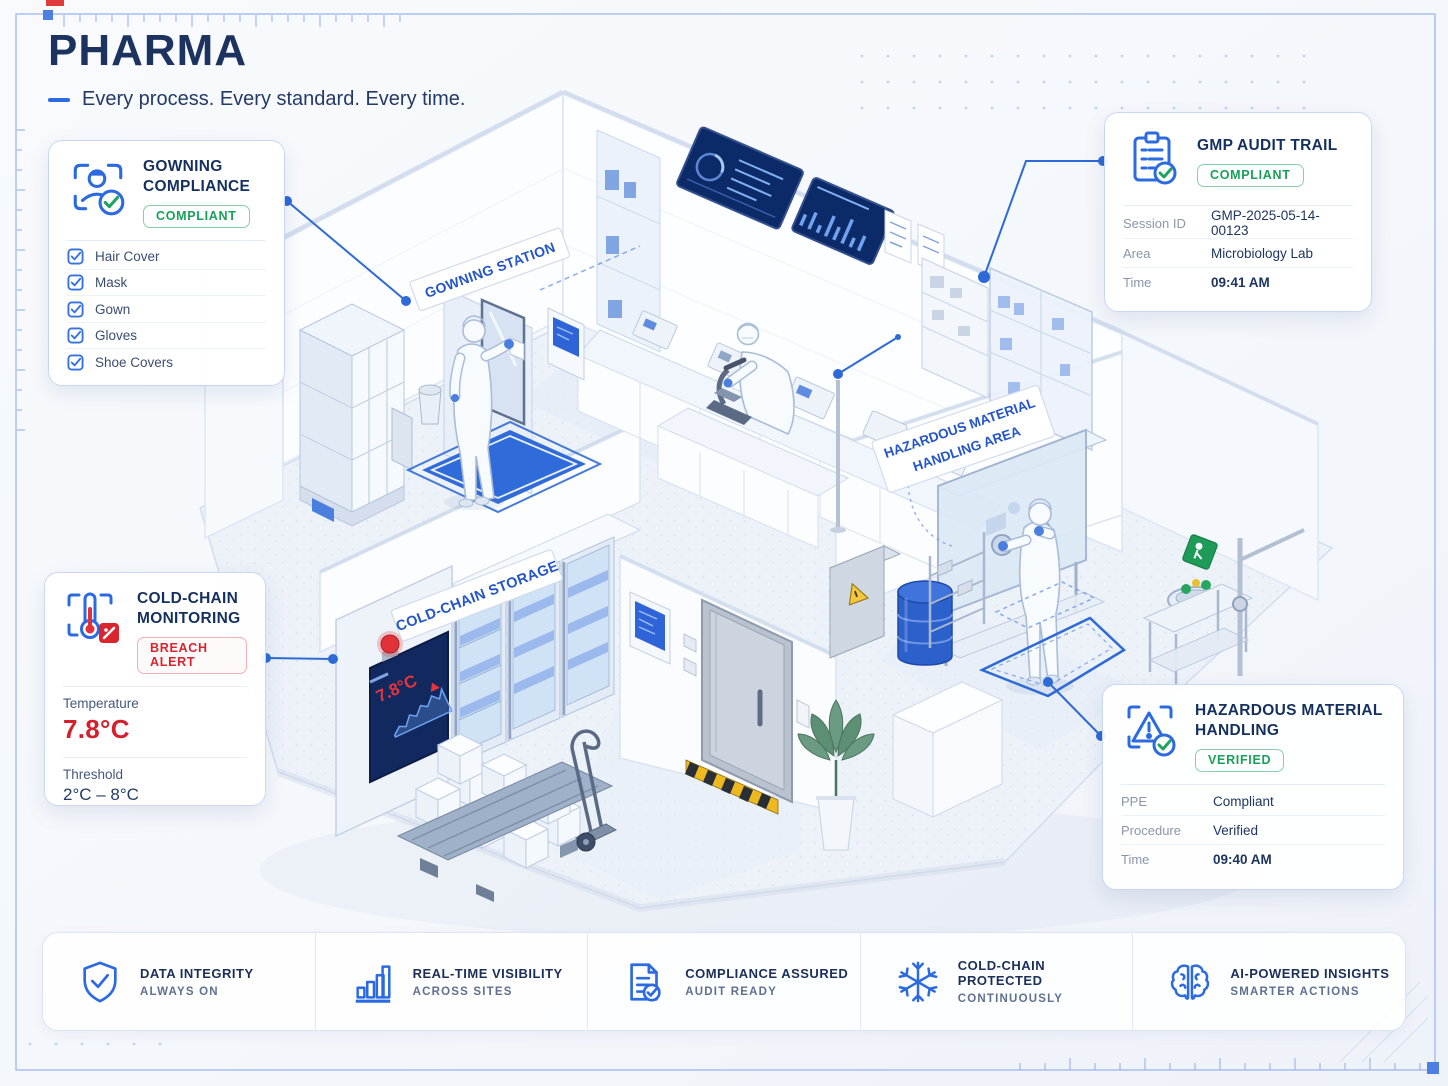 The height and width of the screenshot is (1086, 1448). I want to click on locker-unit, so click(352, 415).